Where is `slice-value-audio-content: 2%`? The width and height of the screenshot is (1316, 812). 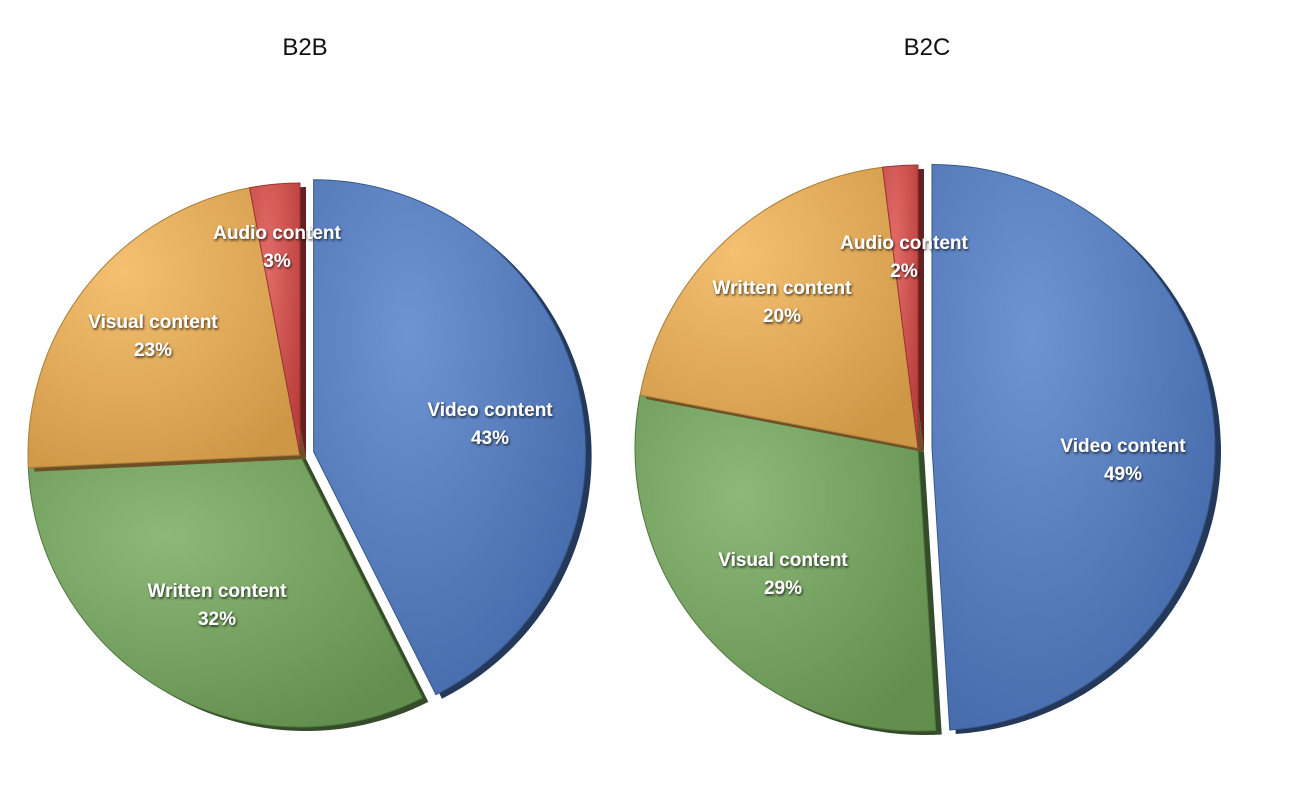
slice-value-audio-content: 2% is located at coordinates (904, 271).